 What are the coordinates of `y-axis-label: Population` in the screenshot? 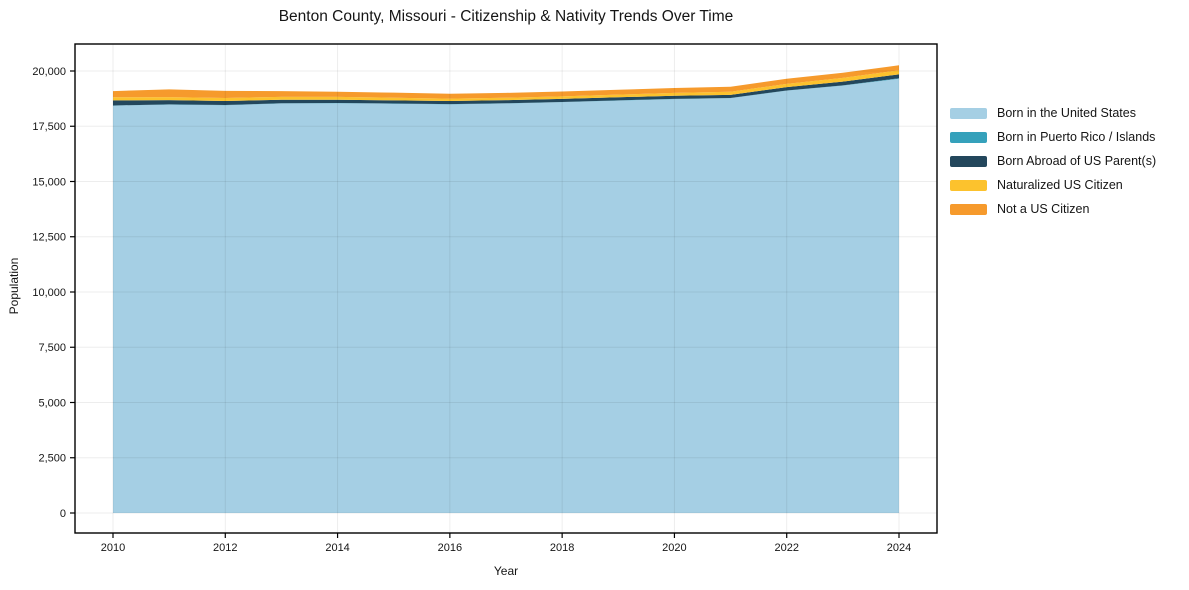 It's located at (14, 286).